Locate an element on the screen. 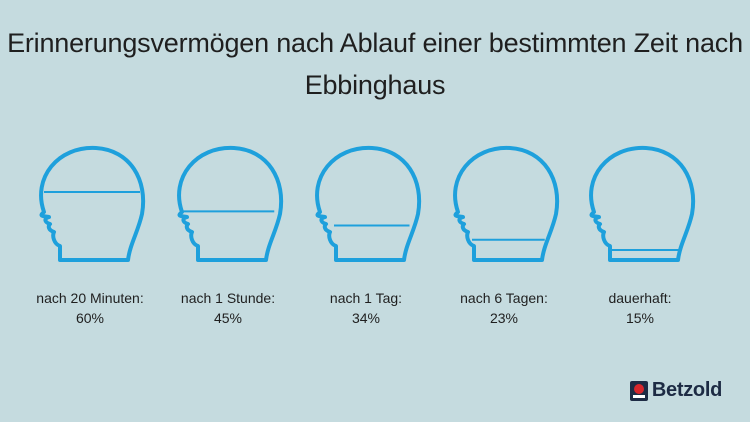  percent-label: 15% is located at coordinates (640, 318).